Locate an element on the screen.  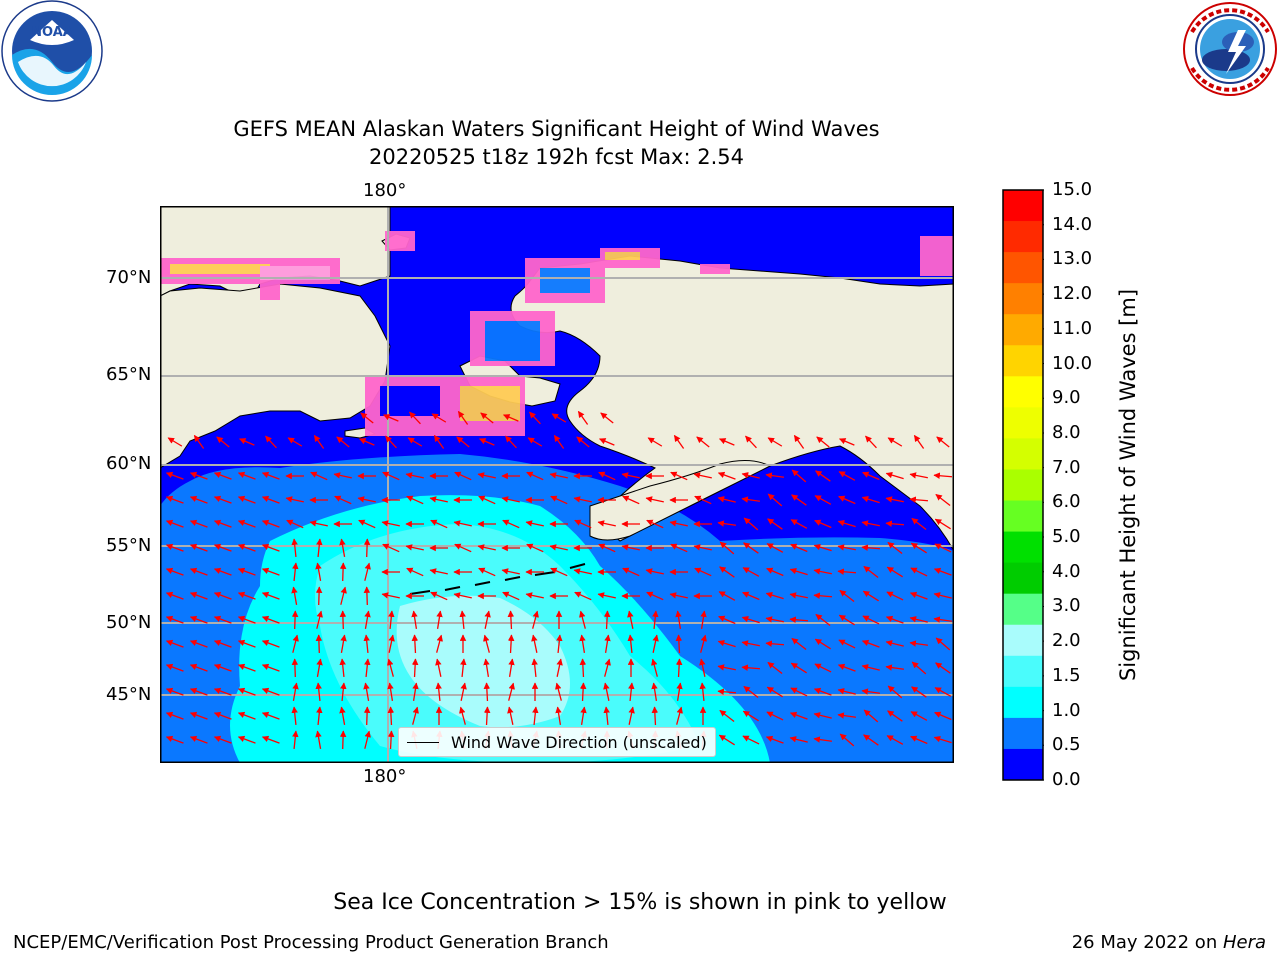
colorbar-tick-label: 14.0 is located at coordinates (1072, 224).